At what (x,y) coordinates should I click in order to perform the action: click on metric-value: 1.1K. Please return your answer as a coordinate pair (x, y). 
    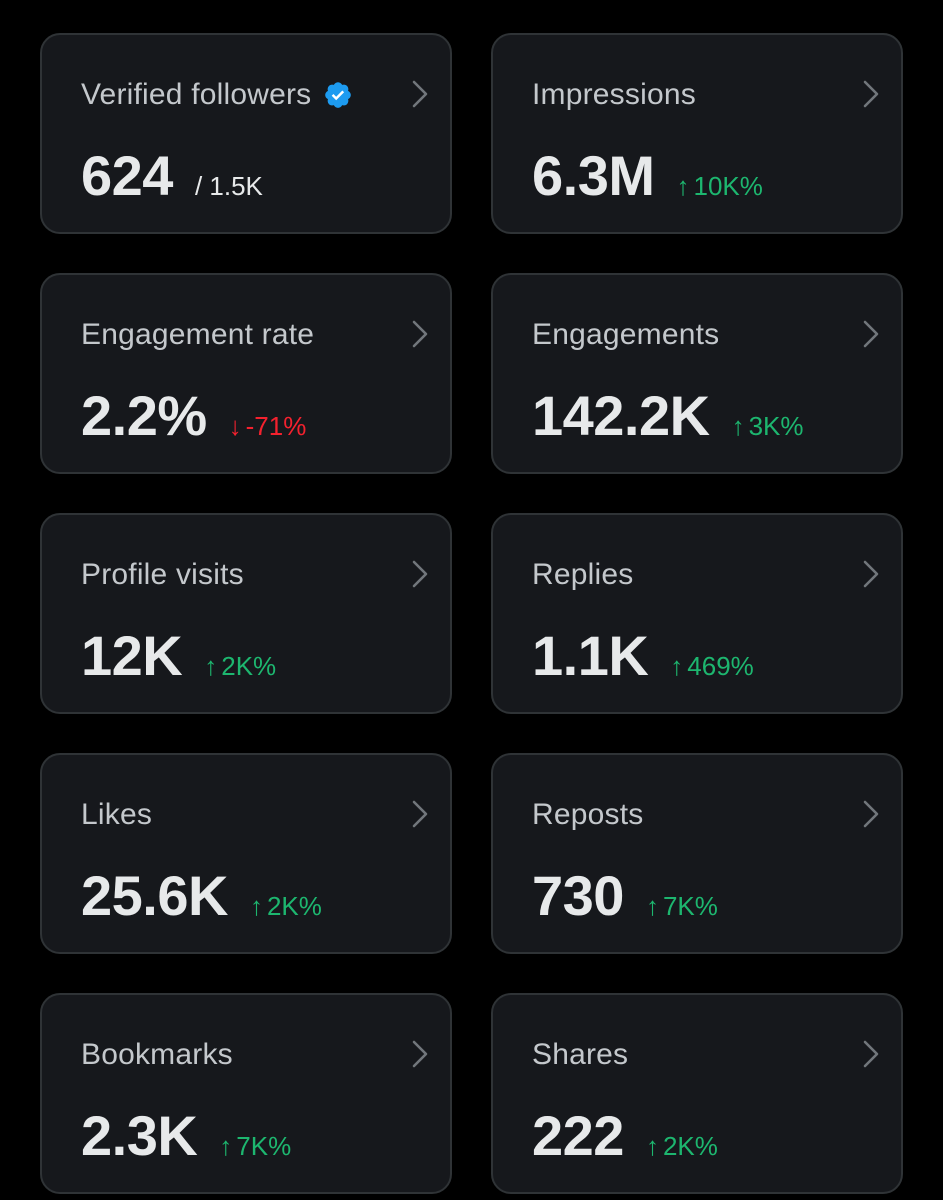
    Looking at the image, I should click on (590, 655).